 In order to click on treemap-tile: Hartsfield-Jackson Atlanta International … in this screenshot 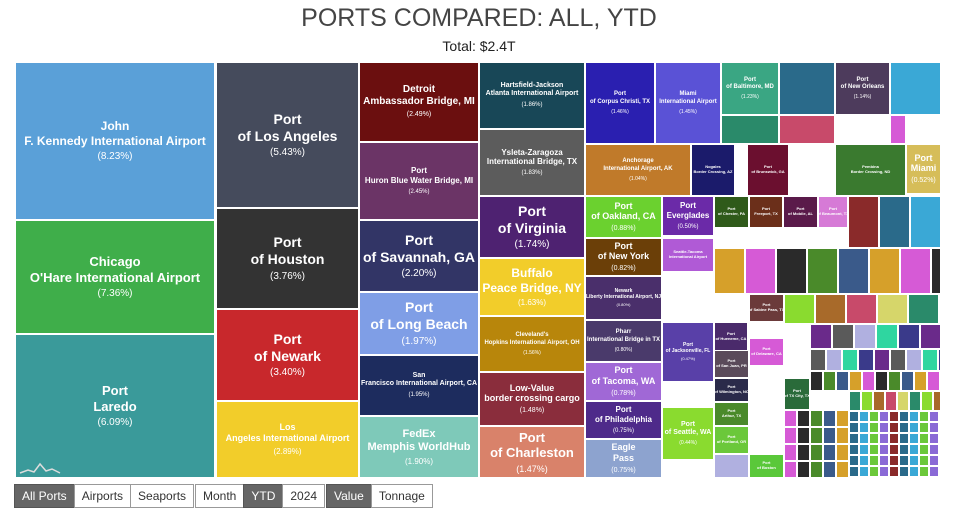, I will do `click(532, 95)`.